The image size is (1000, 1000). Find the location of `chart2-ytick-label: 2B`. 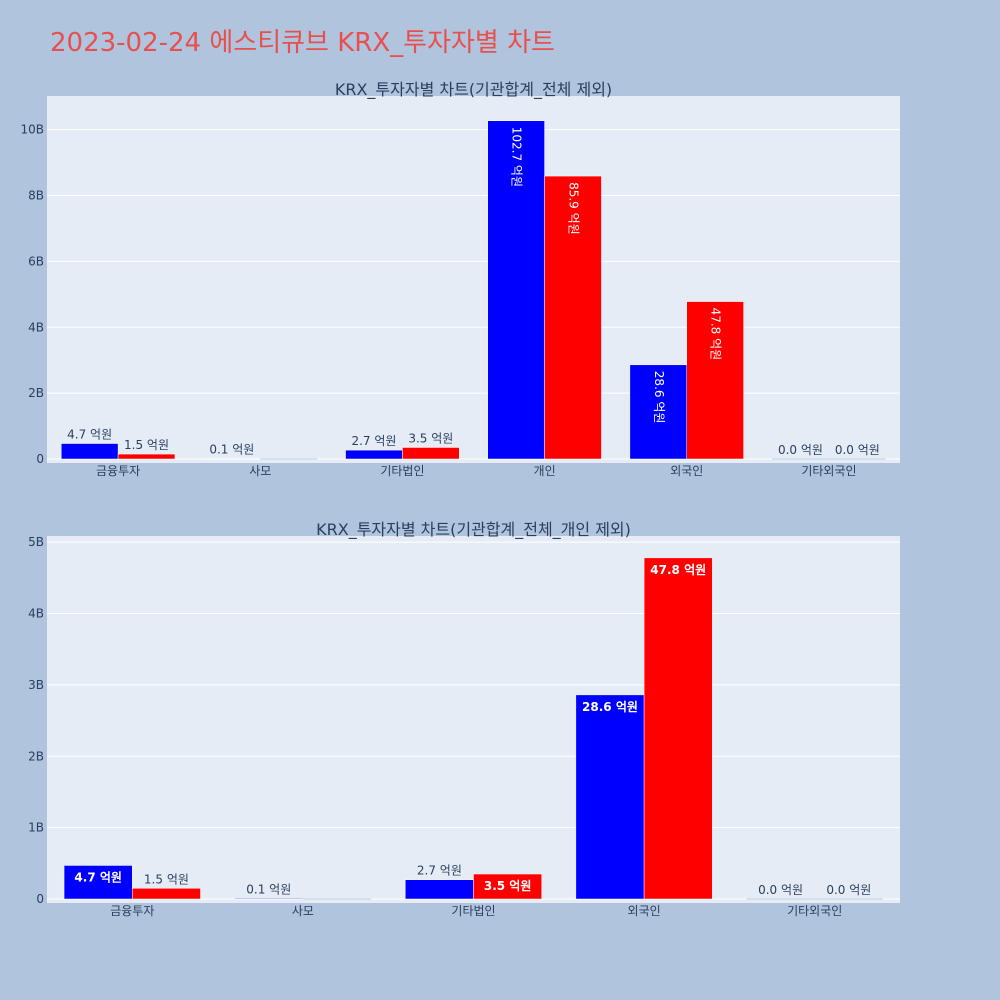

chart2-ytick-label: 2B is located at coordinates (36, 756).